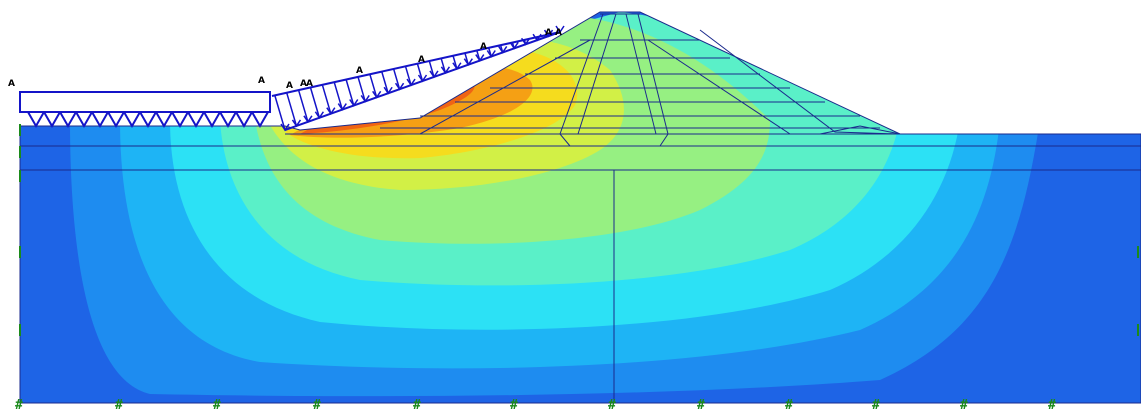  I want to click on surcharge-arrows, so click(148, 120).